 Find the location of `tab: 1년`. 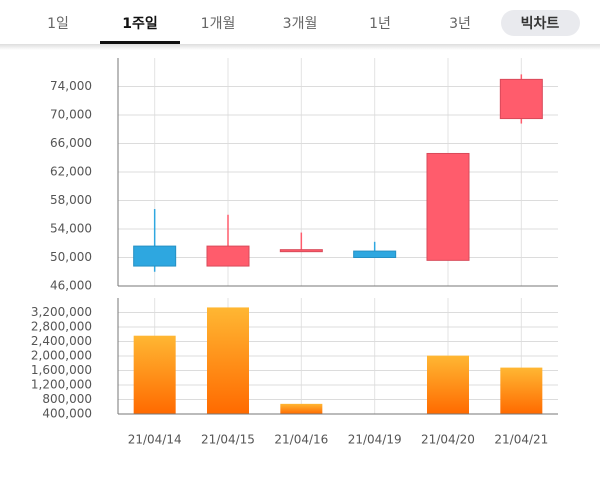

tab: 1년 is located at coordinates (380, 24).